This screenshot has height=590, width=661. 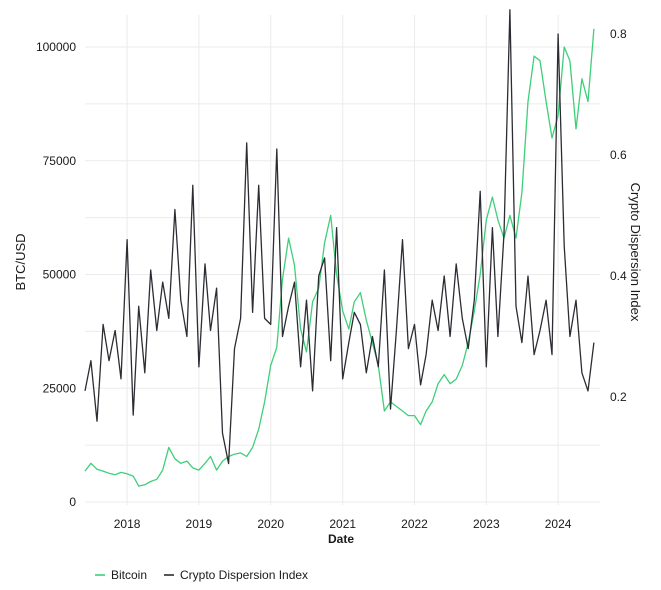 I want to click on y-axis-right-title: Crypto Dispersion Index, so click(x=635, y=252).